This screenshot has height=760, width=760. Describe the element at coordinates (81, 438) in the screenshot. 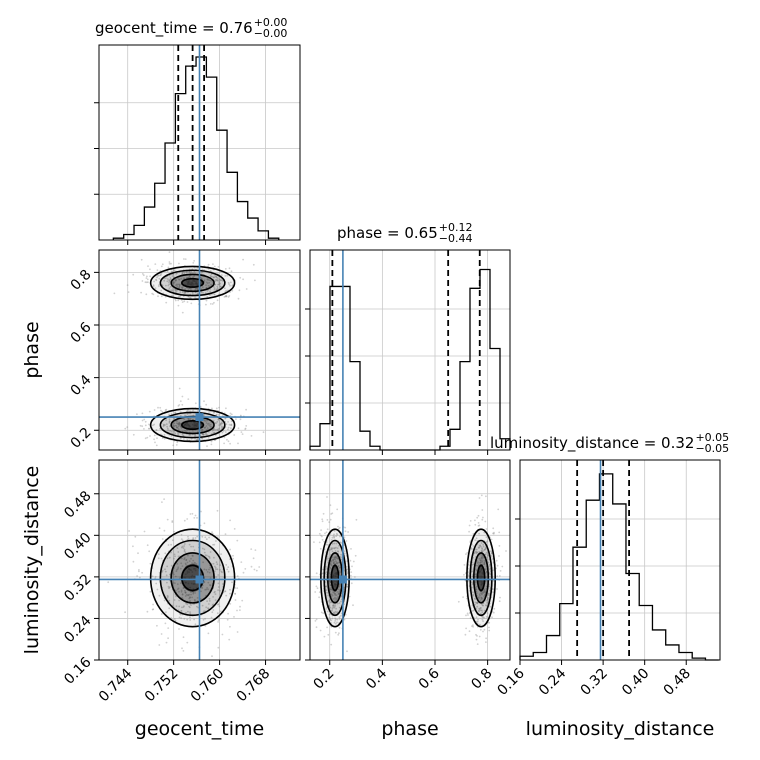

I see `y-tick-label: 0.2` at that location.